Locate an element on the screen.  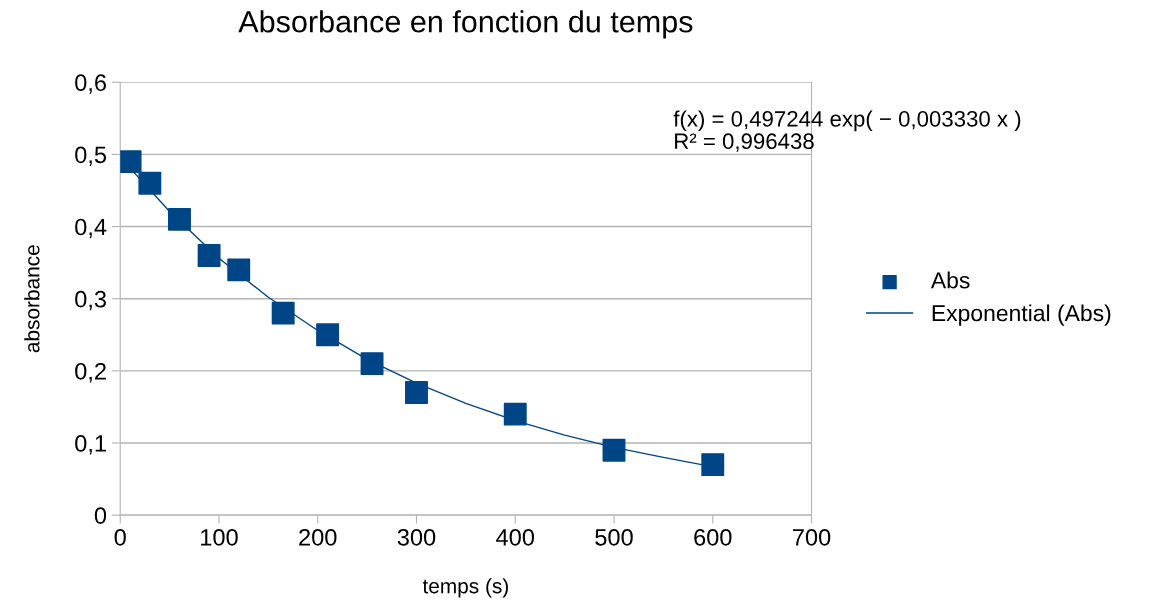
chart-title: Absorbance en fonction du temps is located at coordinates (465, 24).